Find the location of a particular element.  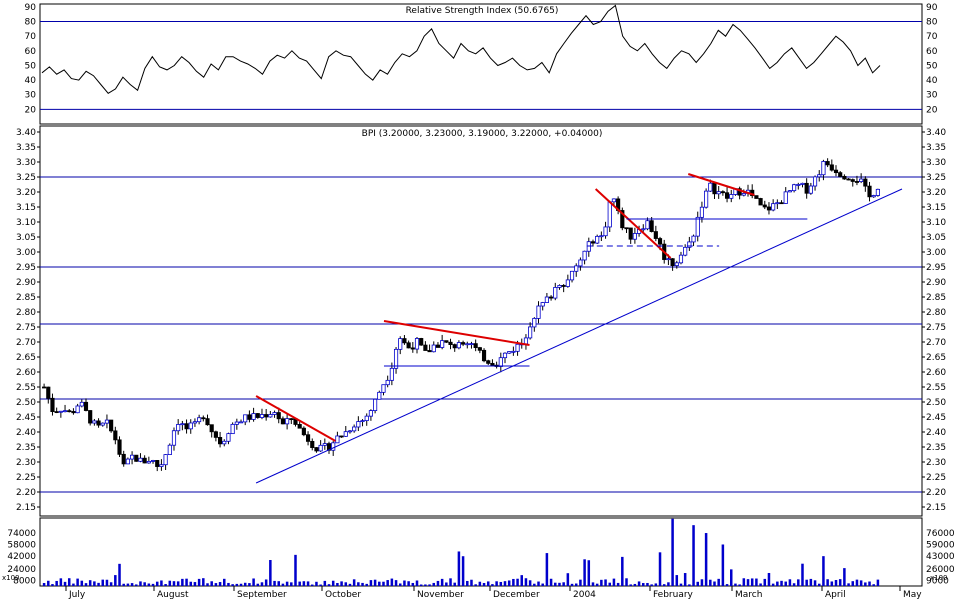

rsi-tick-right: 20 is located at coordinates (932, 110).